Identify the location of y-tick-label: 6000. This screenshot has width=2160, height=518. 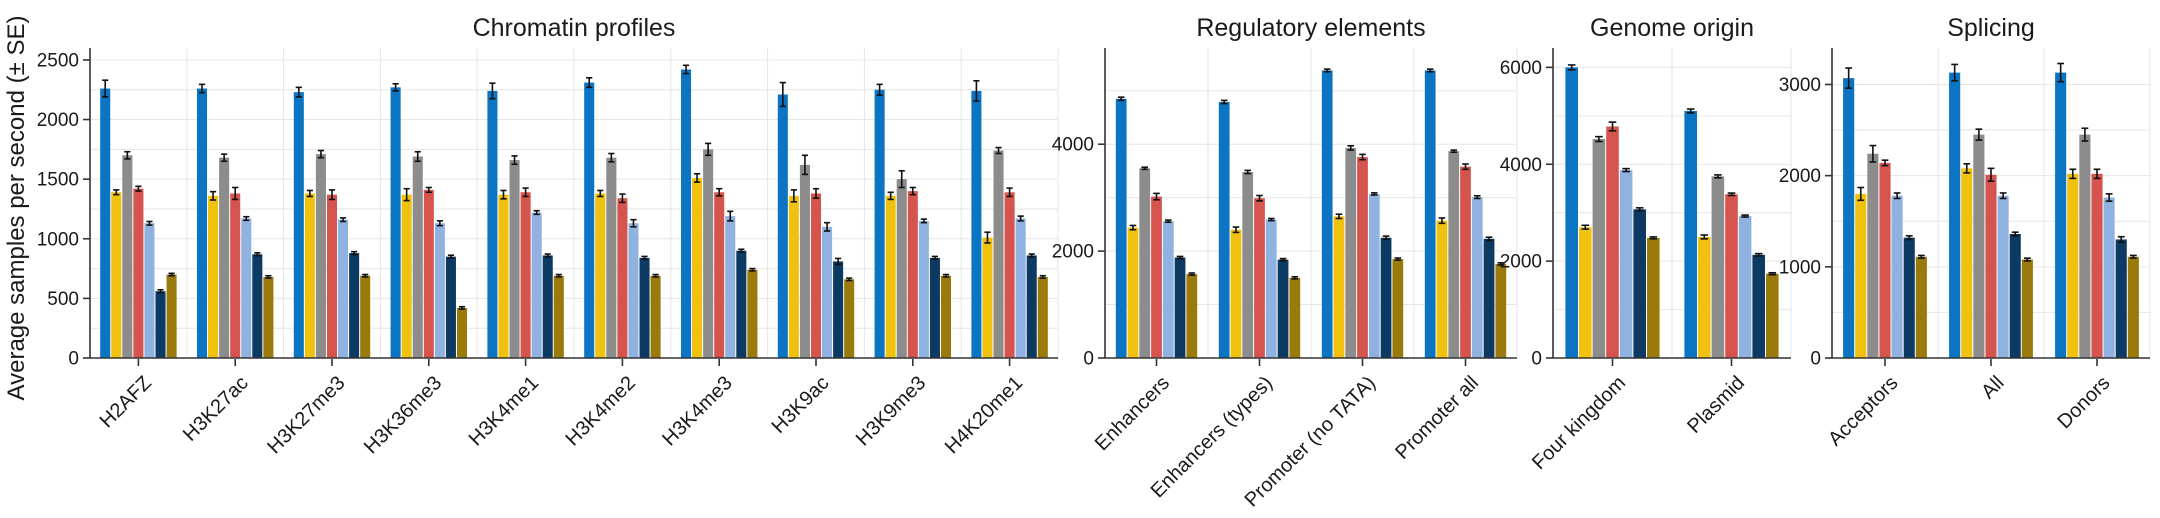
(1521, 68).